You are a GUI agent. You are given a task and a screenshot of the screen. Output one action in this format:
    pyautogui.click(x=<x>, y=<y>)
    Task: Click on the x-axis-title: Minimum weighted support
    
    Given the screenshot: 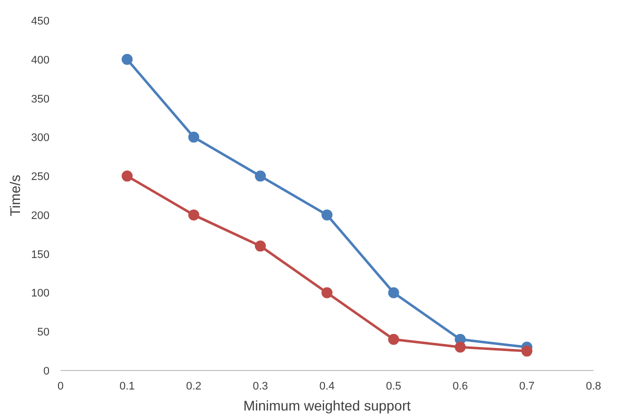 What is the action you would take?
    pyautogui.click(x=327, y=406)
    